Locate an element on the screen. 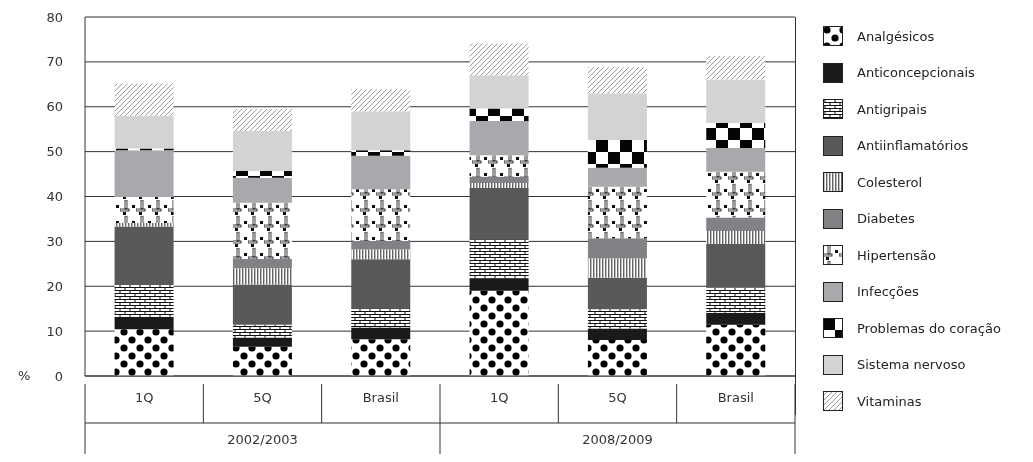 The image size is (1033, 462). y-tick-label: 20 is located at coordinates (54, 286).